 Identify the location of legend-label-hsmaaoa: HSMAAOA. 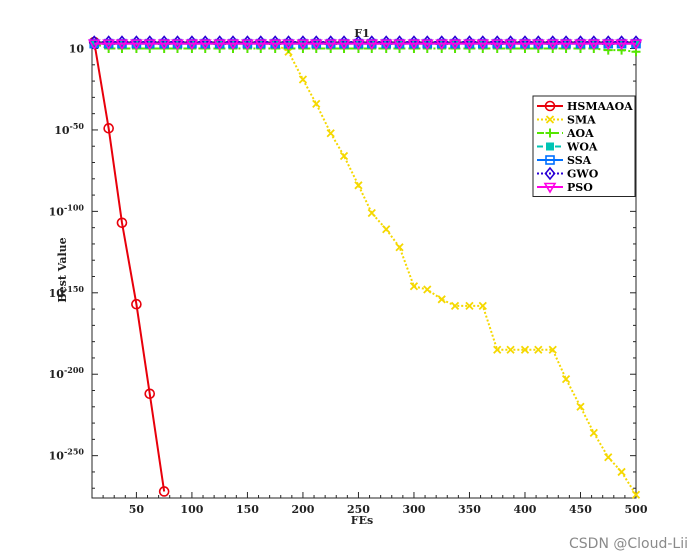
(600, 106).